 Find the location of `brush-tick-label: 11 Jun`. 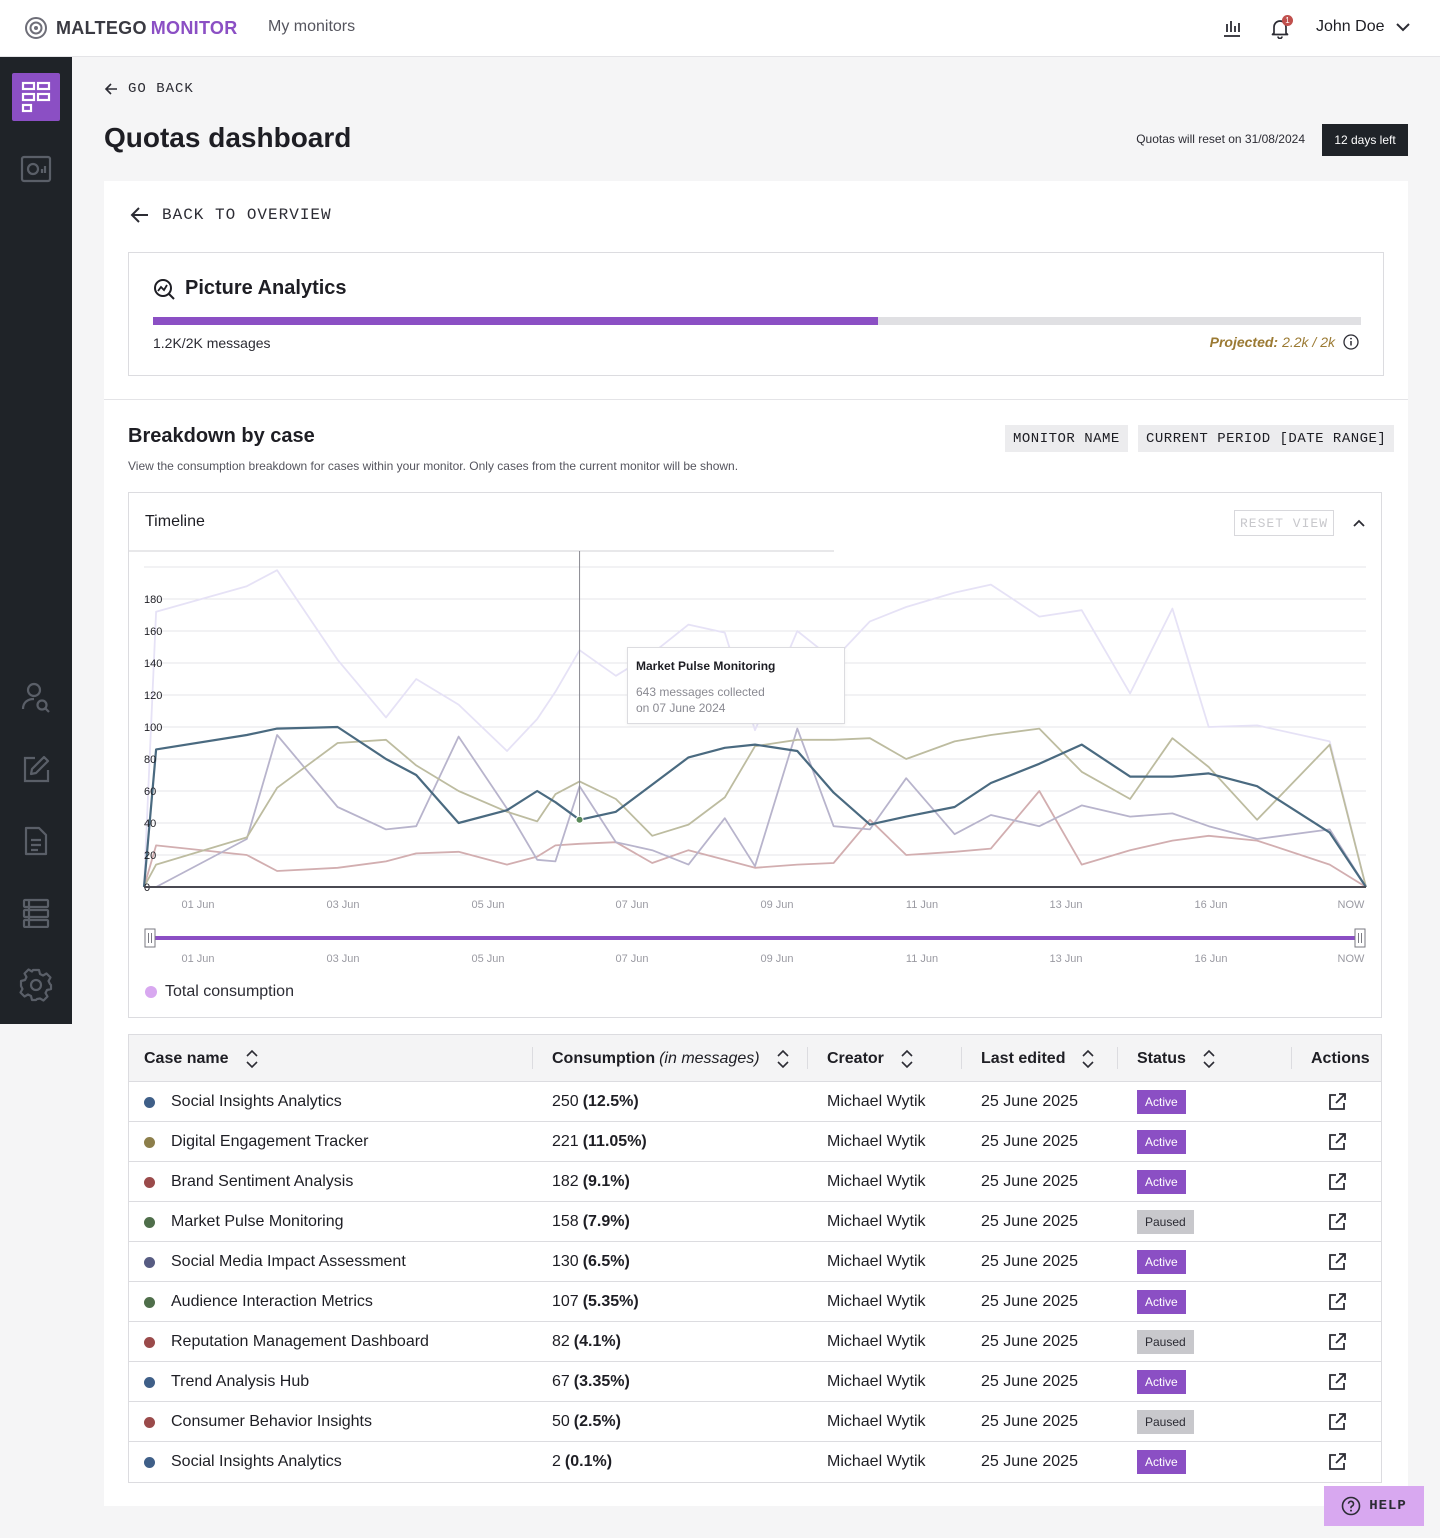

brush-tick-label: 11 Jun is located at coordinates (922, 959).